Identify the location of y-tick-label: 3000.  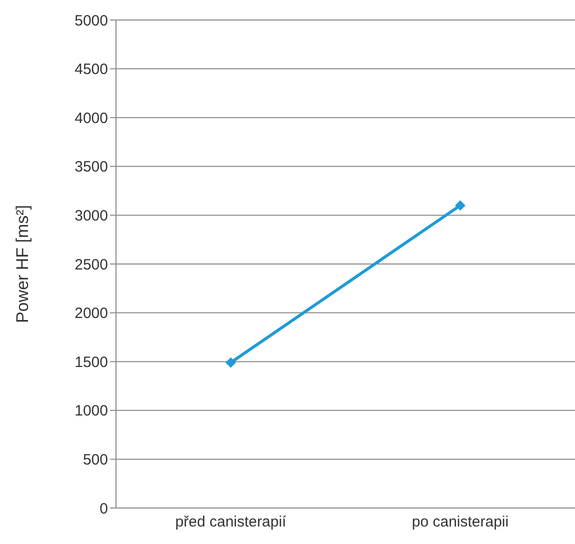
(91, 216).